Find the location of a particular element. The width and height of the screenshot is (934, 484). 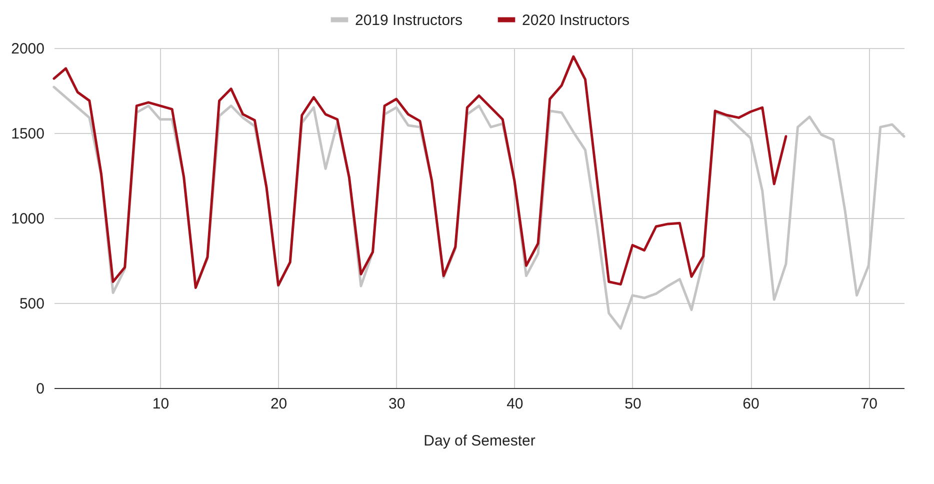

y-tick-label: 1500 is located at coordinates (27, 134).